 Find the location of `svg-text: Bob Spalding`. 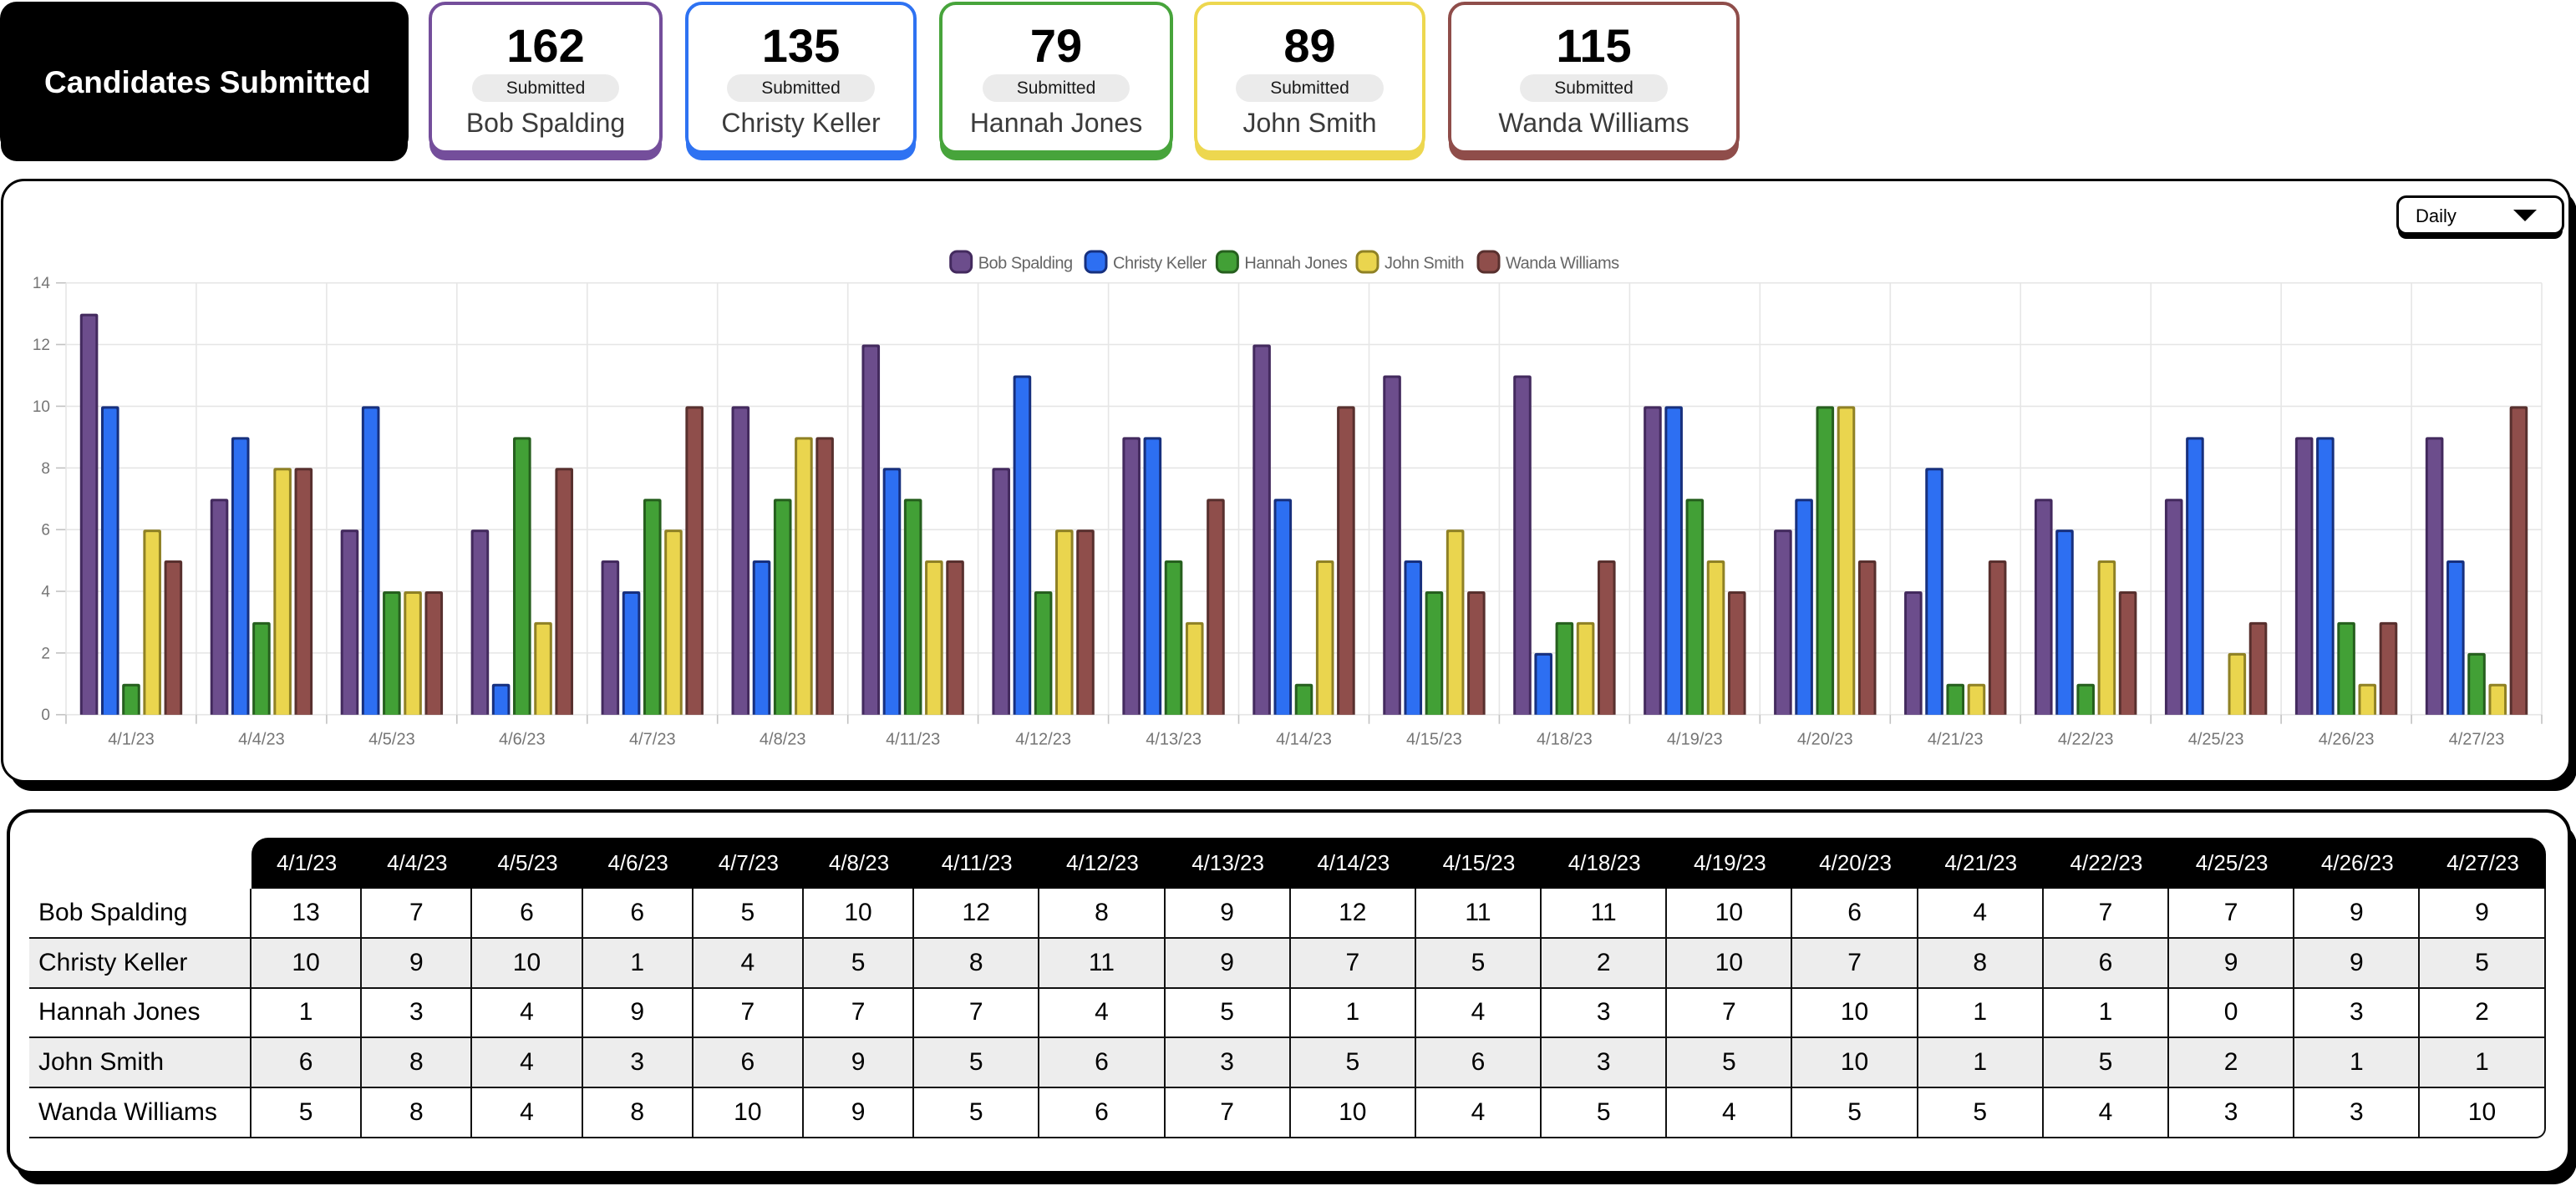

svg-text: Bob Spalding is located at coordinates (1025, 264).